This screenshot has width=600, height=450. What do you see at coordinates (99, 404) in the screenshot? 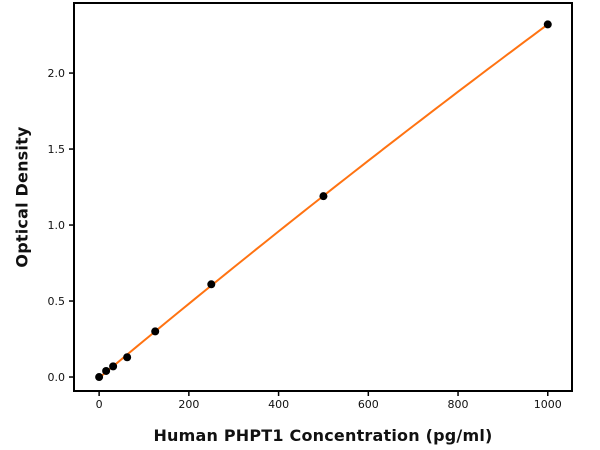
I see `x-tick-label: 0` at bounding box center [99, 404].